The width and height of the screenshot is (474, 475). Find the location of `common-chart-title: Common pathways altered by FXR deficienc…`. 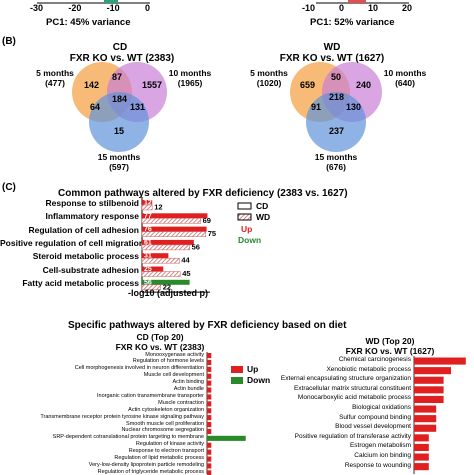

common-chart-title: Common pathways altered by FXR deficienc… is located at coordinates (203, 193).